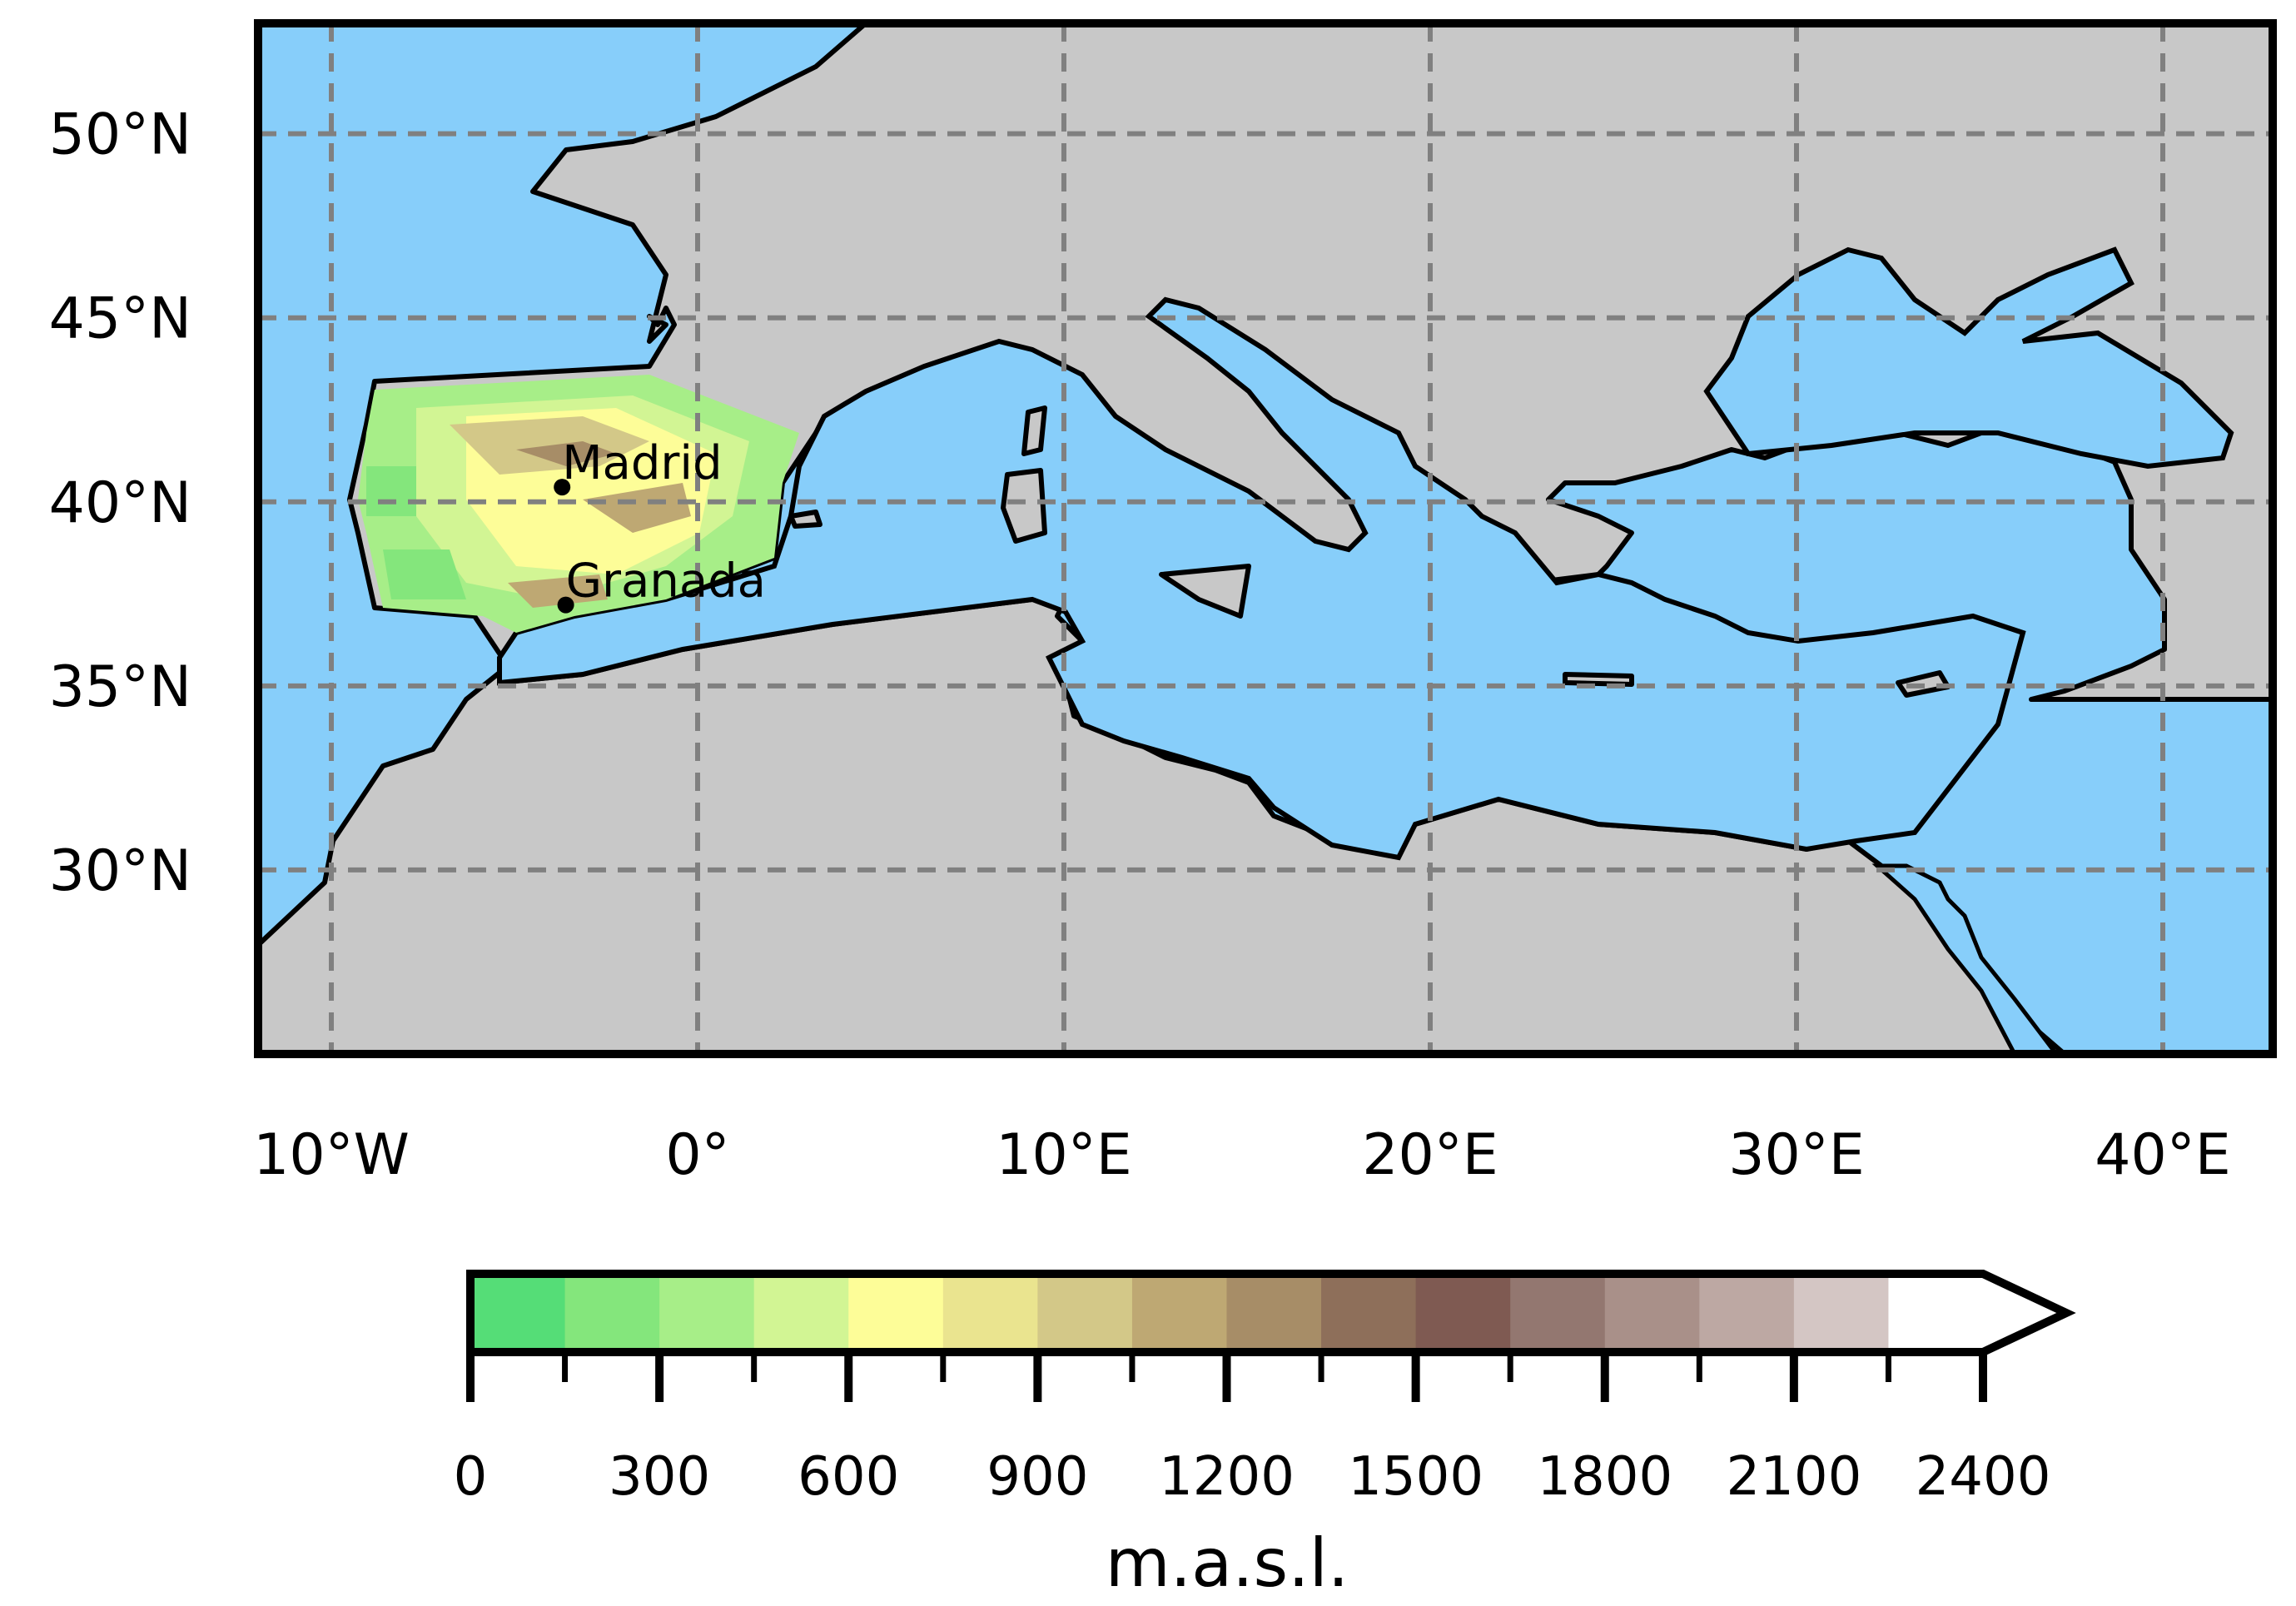 This screenshot has height=1606, width=2296. Describe the element at coordinates (697, 1155) in the screenshot. I see `lon-tick-label: 0°` at that location.